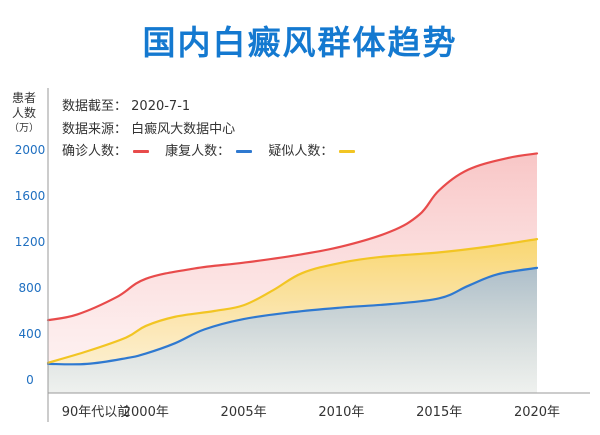 Image resolution: width=600 pixels, height=435 pixels. Describe the element at coordinates (341, 412) in the screenshot. I see `x-tick-label: 2010年` at that location.